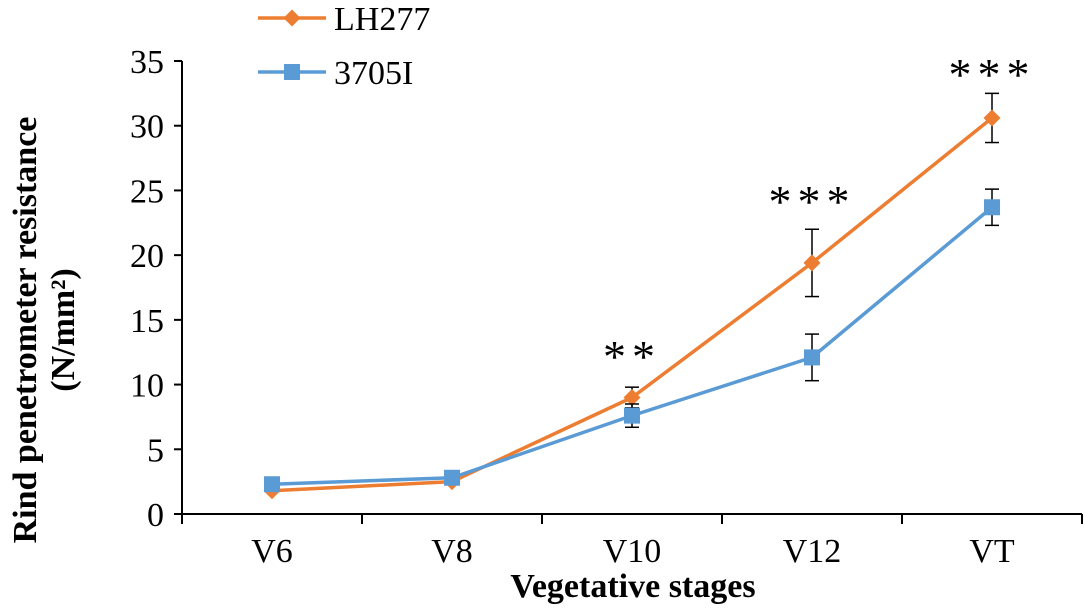 The image size is (1084, 616). Describe the element at coordinates (382, 19) in the screenshot. I see `legend-label: LH277` at that location.